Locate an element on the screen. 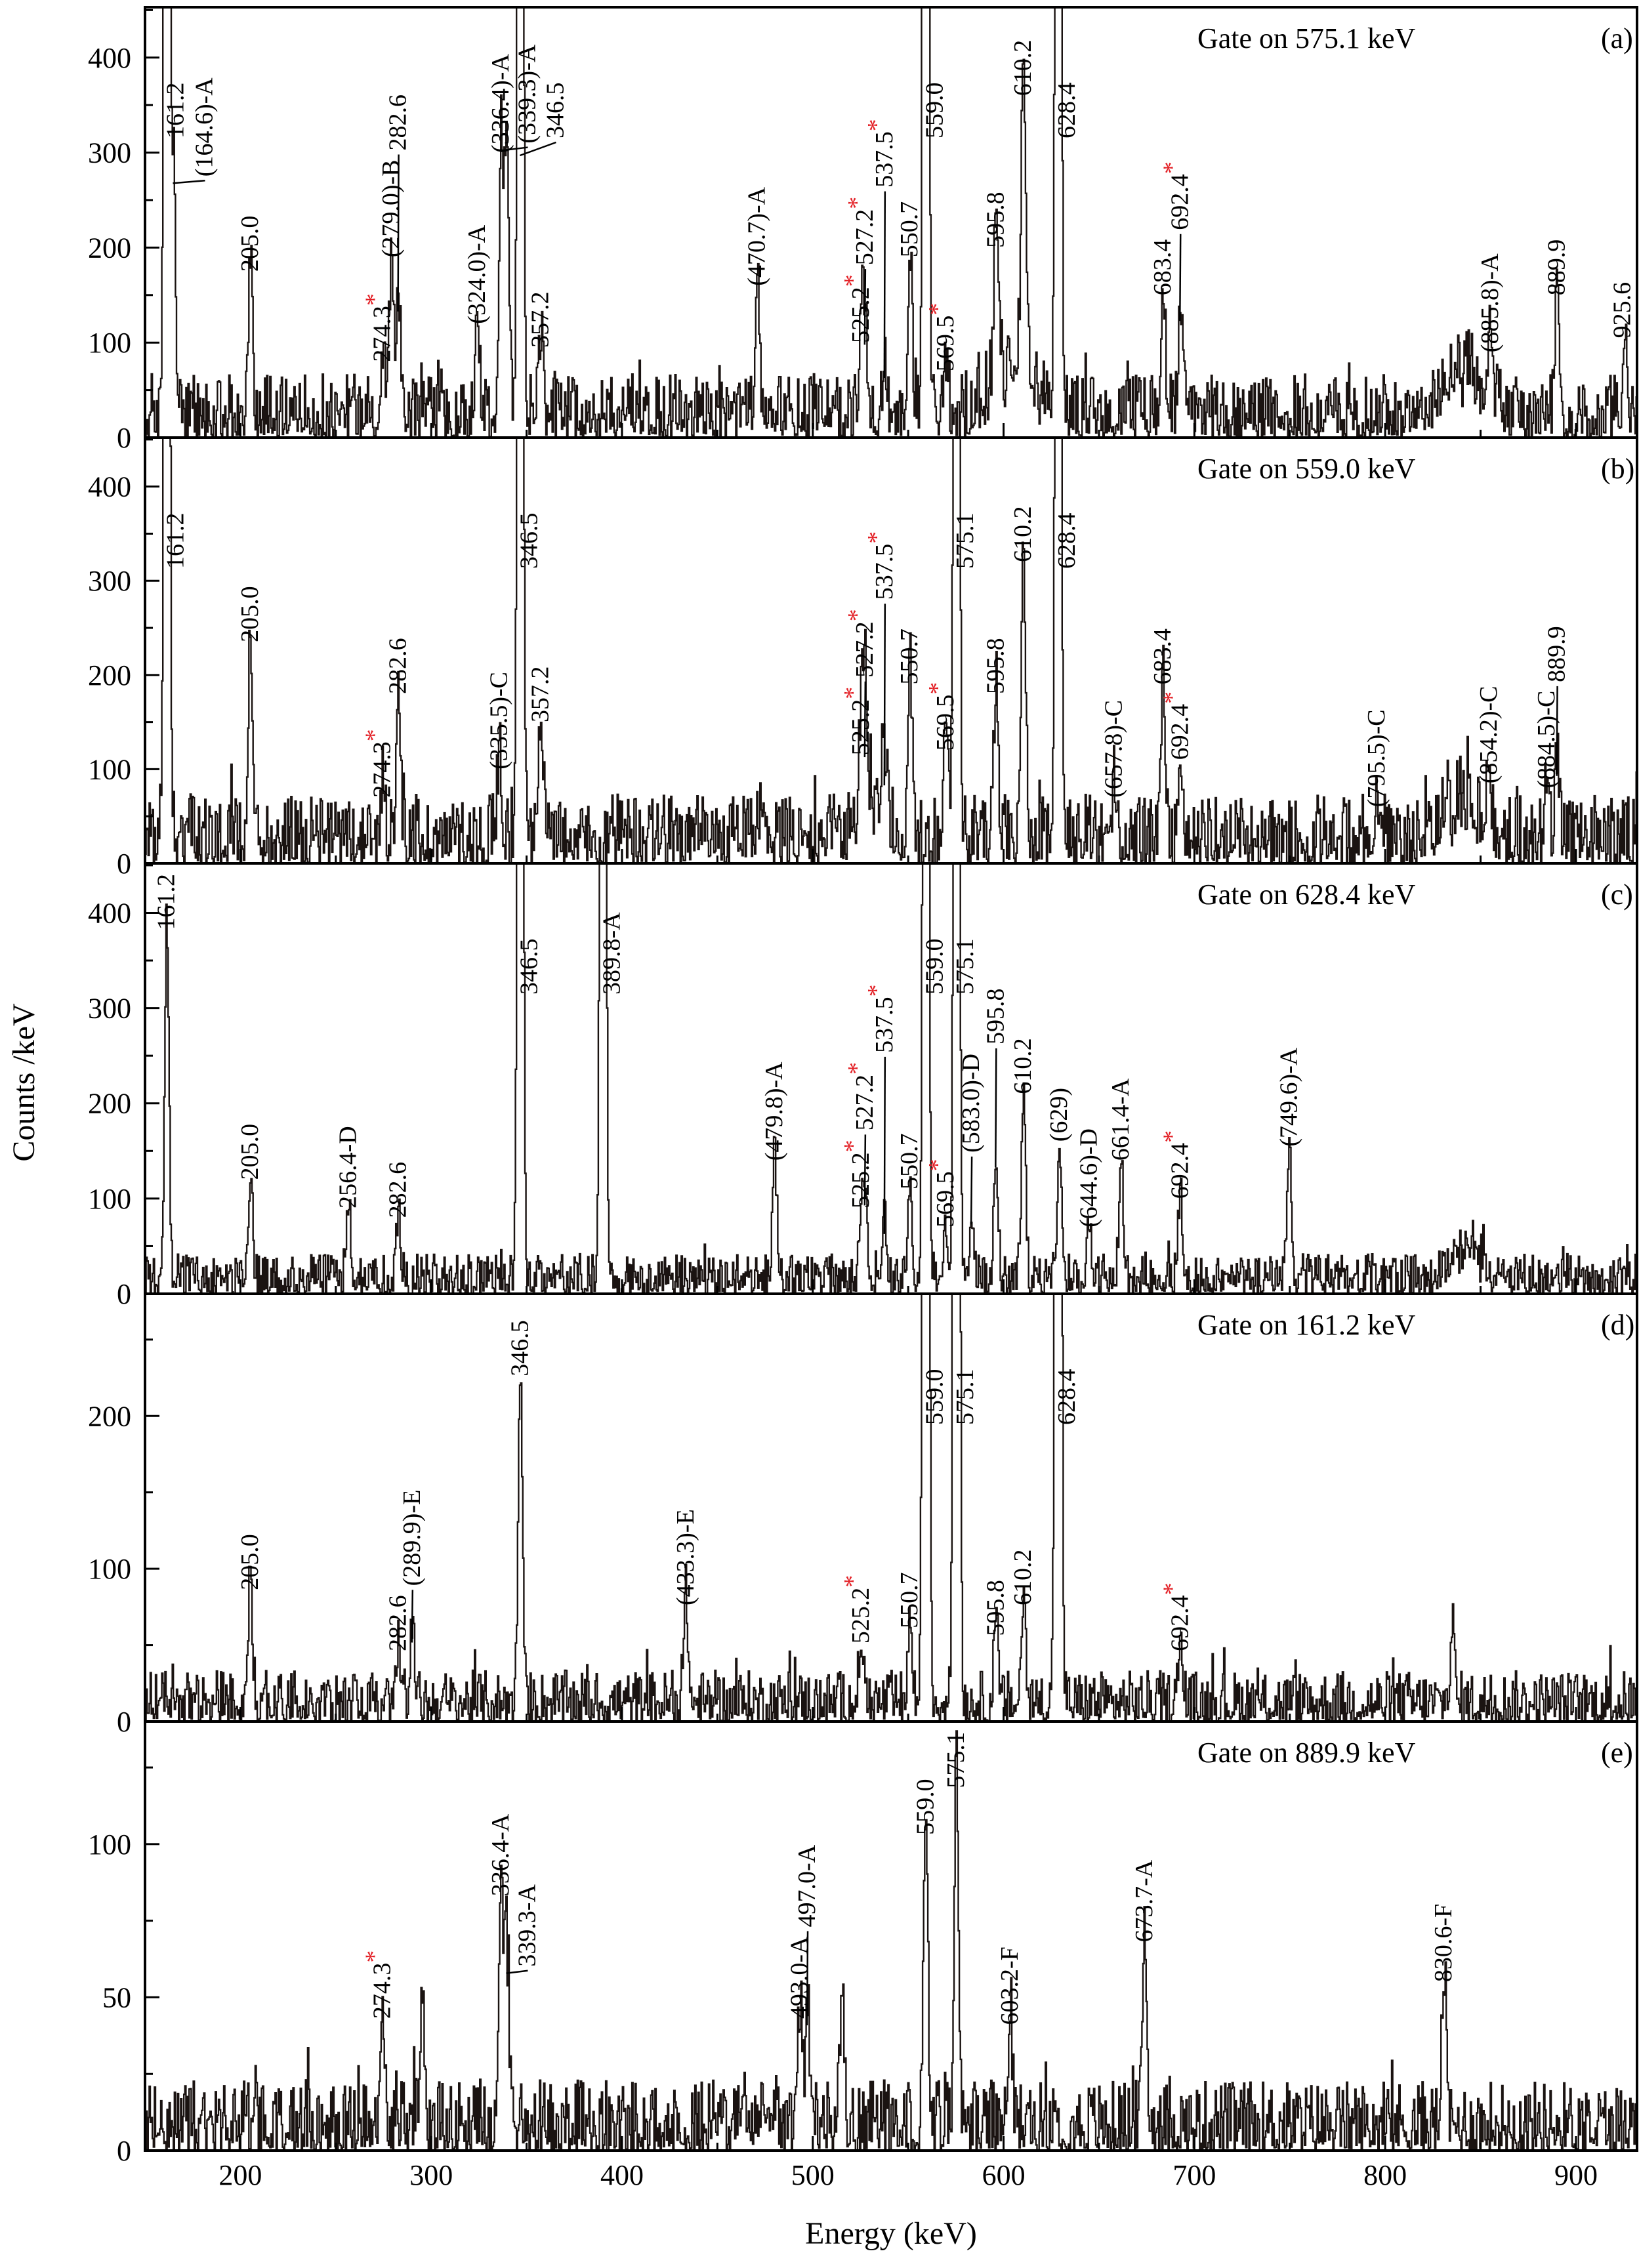 The width and height of the screenshot is (1639, 2268). peak-label: (479.8)-A is located at coordinates (774, 1111).